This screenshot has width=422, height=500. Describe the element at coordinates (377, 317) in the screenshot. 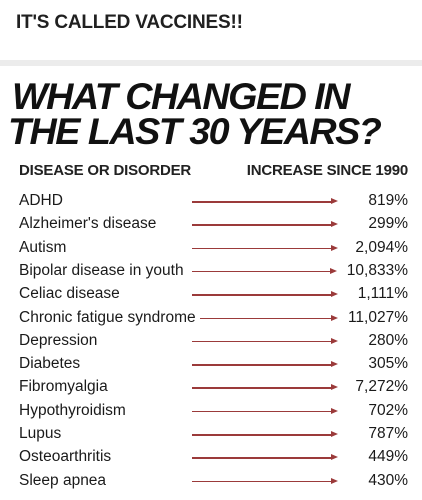

I see `increase-value: 11,027%` at that location.